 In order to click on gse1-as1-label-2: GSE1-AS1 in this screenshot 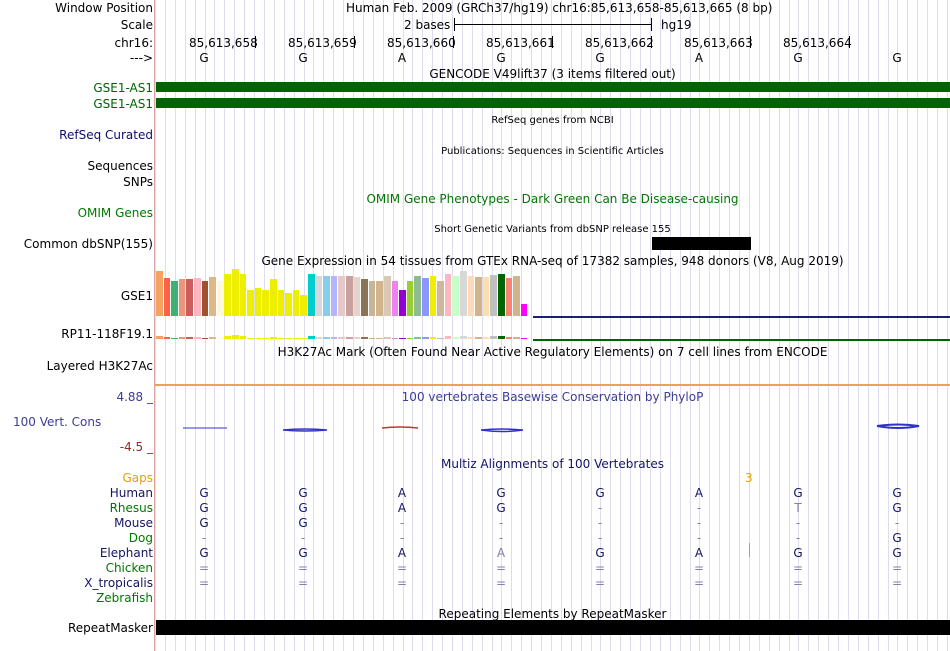, I will do `click(123, 104)`.